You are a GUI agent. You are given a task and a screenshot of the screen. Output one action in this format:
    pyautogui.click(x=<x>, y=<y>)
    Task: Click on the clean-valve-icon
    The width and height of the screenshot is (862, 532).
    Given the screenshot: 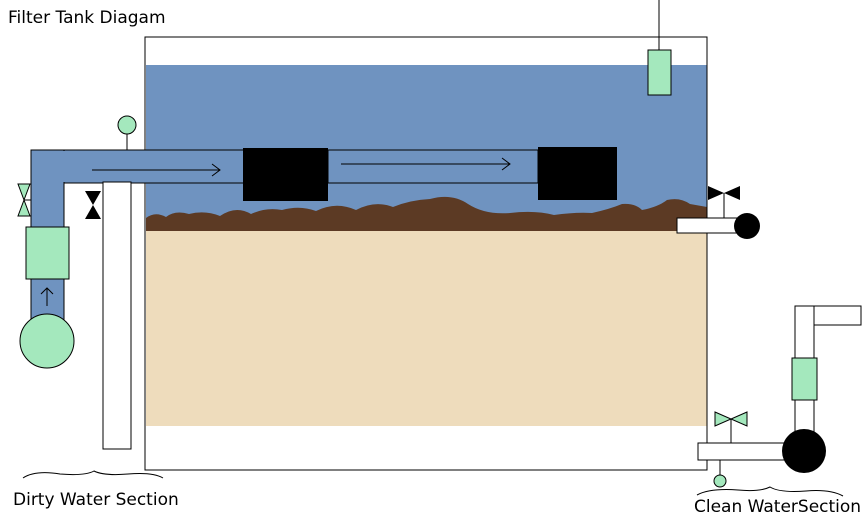 What is the action you would take?
    pyautogui.click(x=731, y=419)
    